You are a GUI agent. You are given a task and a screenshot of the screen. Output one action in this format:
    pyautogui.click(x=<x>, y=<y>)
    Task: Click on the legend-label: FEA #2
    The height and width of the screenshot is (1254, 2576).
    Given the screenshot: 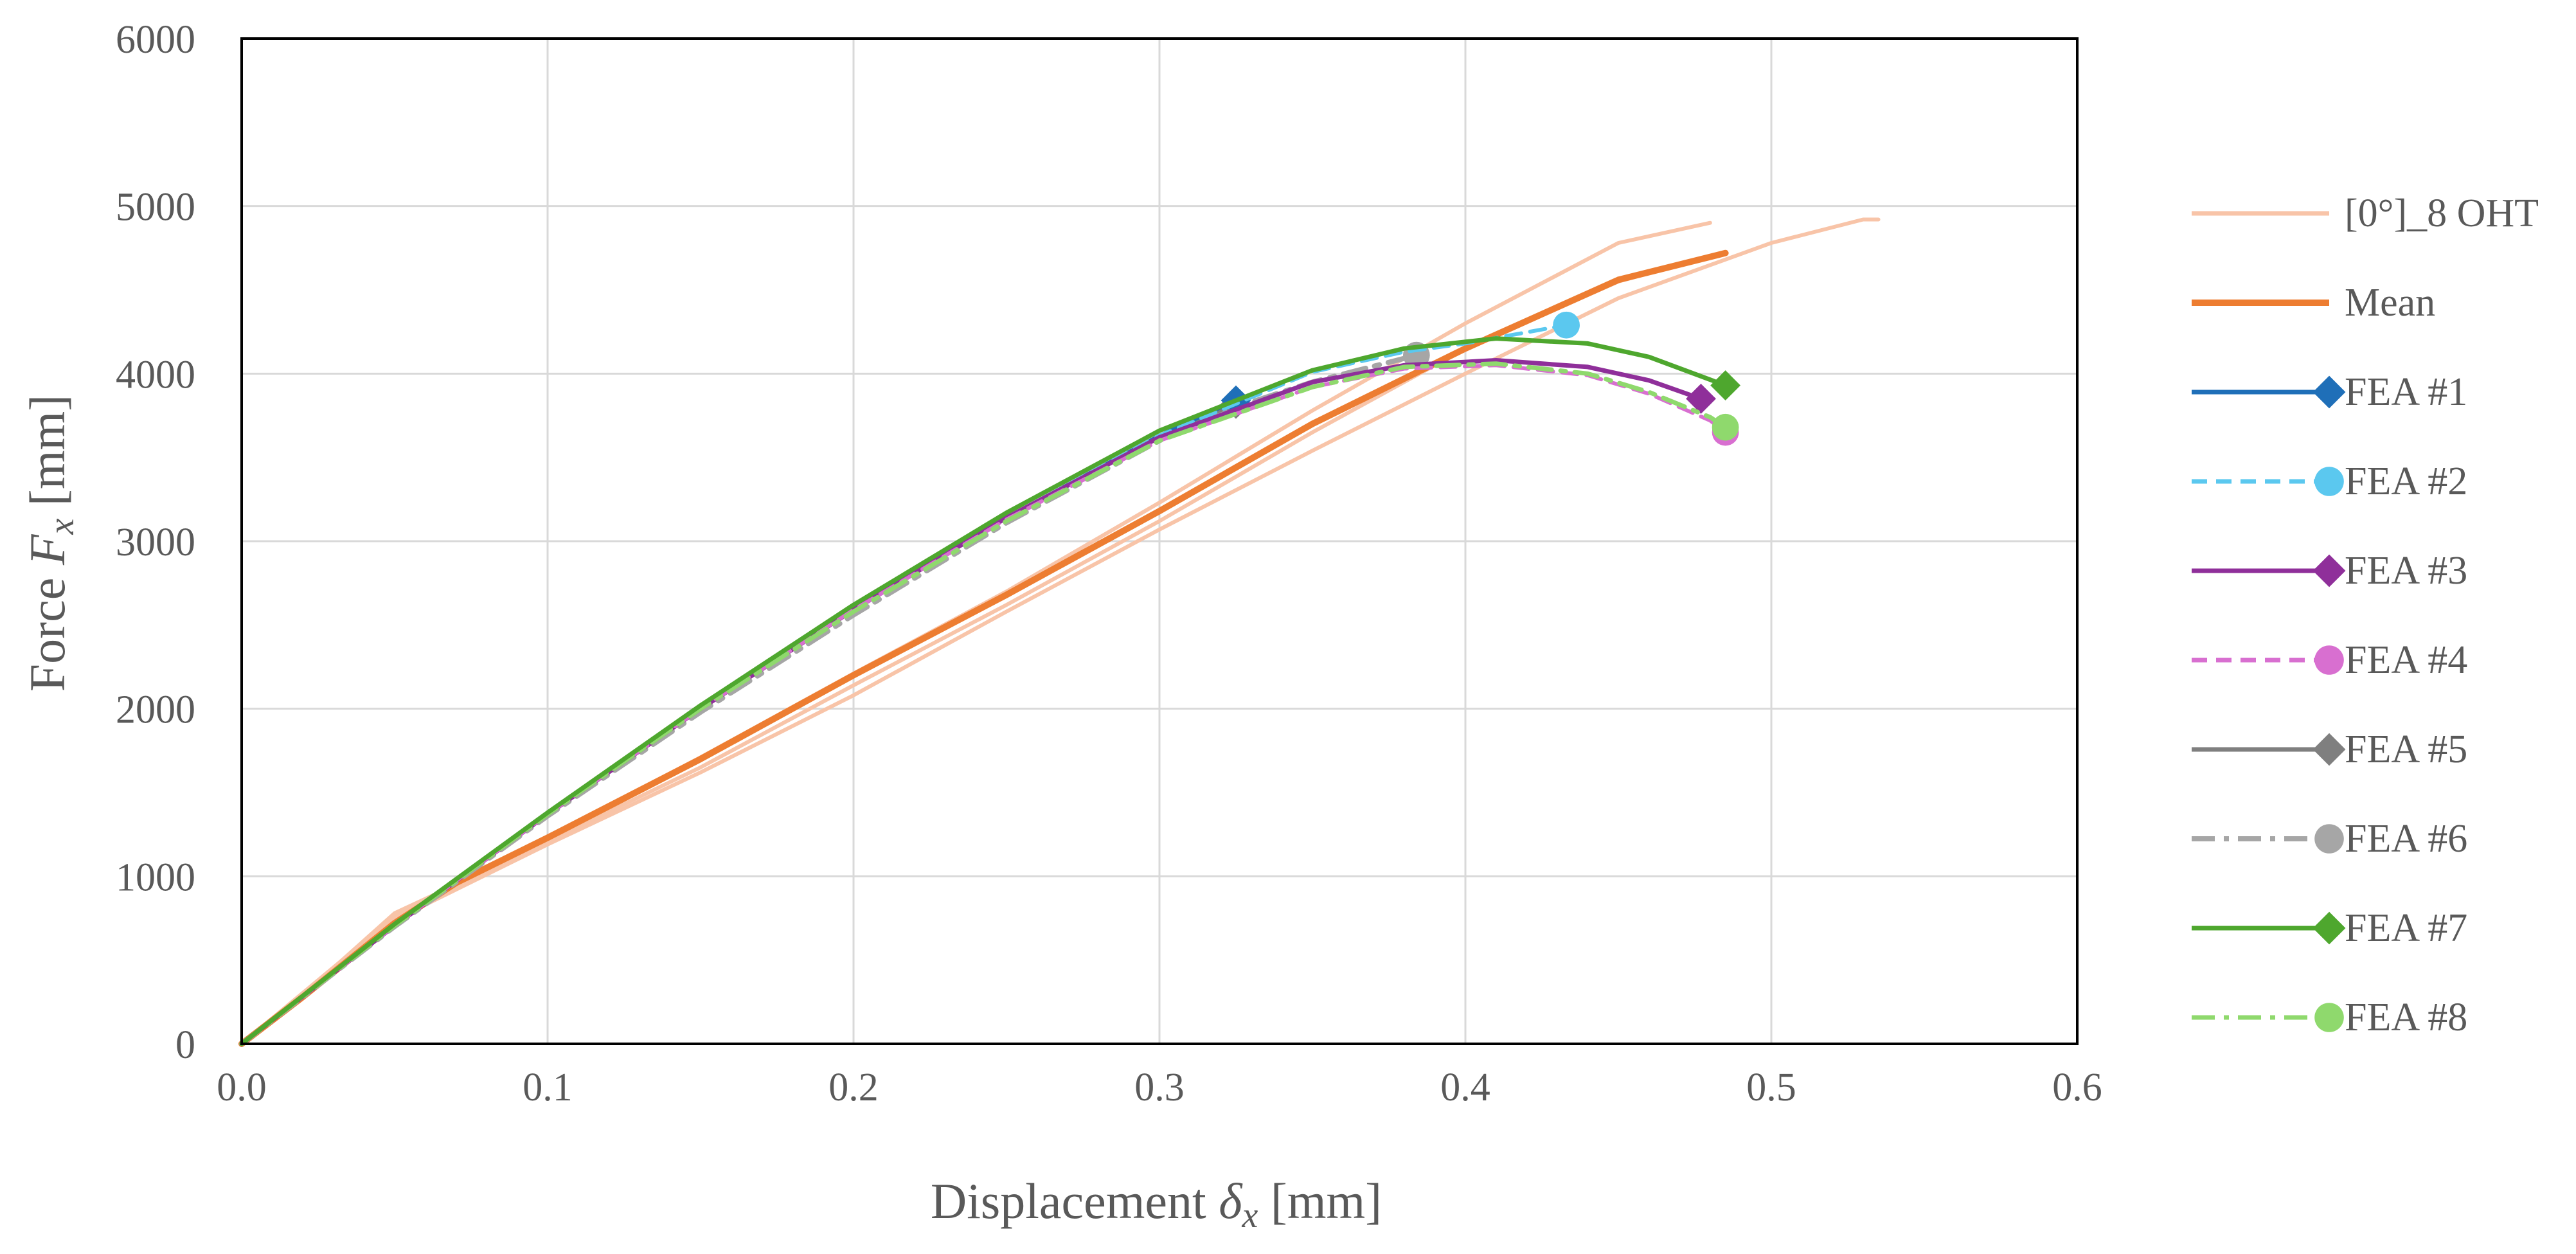 What is the action you would take?
    pyautogui.click(x=2406, y=481)
    